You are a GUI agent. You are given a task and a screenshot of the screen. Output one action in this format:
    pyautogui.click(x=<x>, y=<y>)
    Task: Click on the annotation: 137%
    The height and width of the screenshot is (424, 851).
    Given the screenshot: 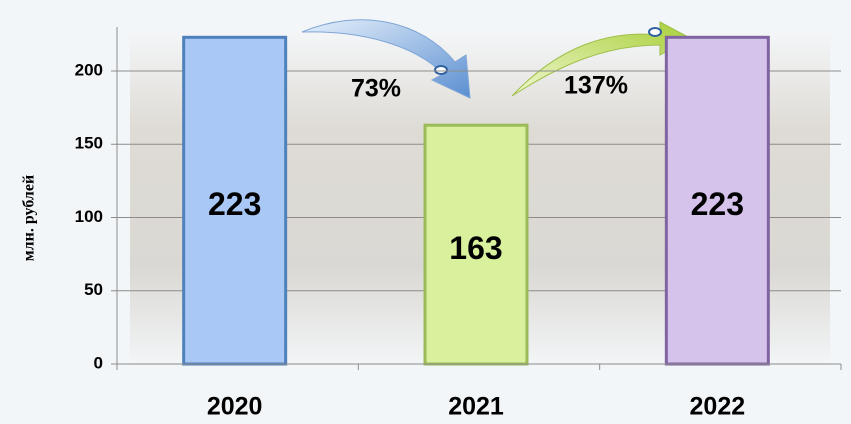 What is the action you would take?
    pyautogui.click(x=596, y=86)
    